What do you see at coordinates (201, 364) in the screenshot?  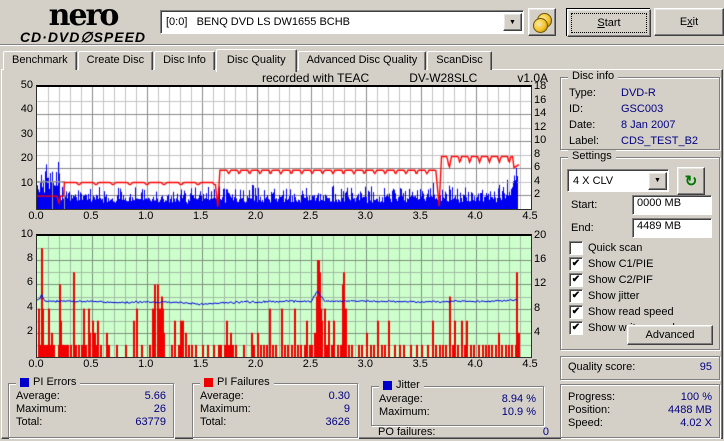 I see `x-axis-tick-label: 1.5` at bounding box center [201, 364].